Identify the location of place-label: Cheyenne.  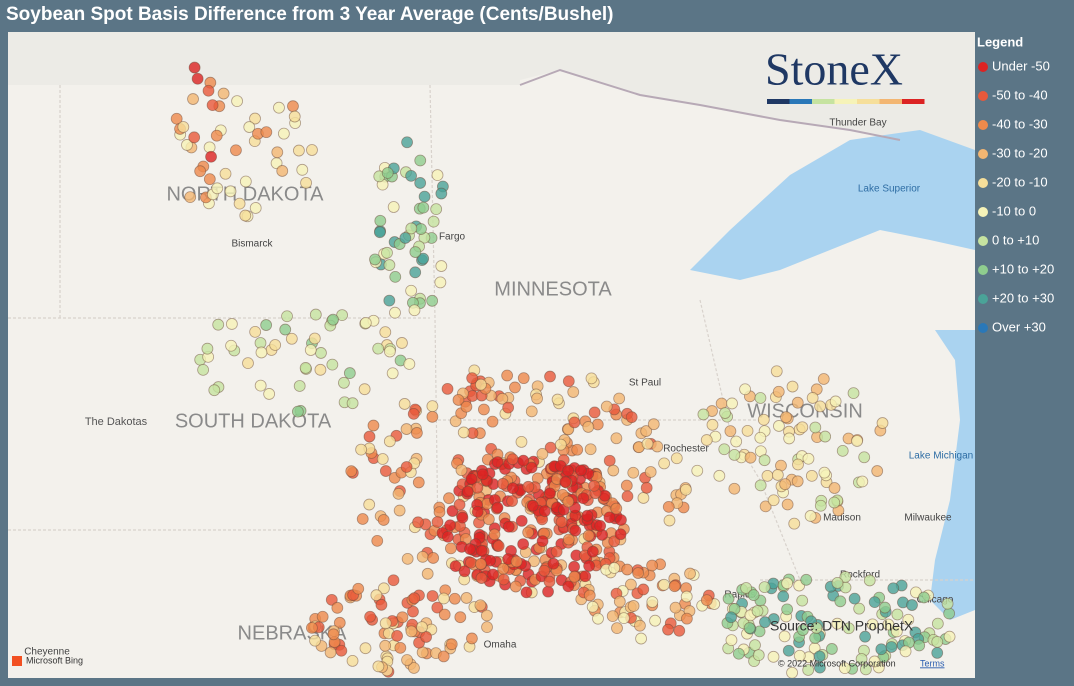
(47, 652).